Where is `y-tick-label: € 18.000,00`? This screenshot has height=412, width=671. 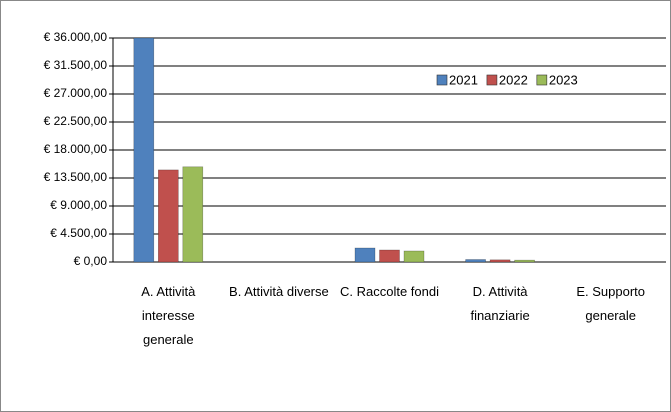 y-tick-label: € 18.000,00 is located at coordinates (76, 149).